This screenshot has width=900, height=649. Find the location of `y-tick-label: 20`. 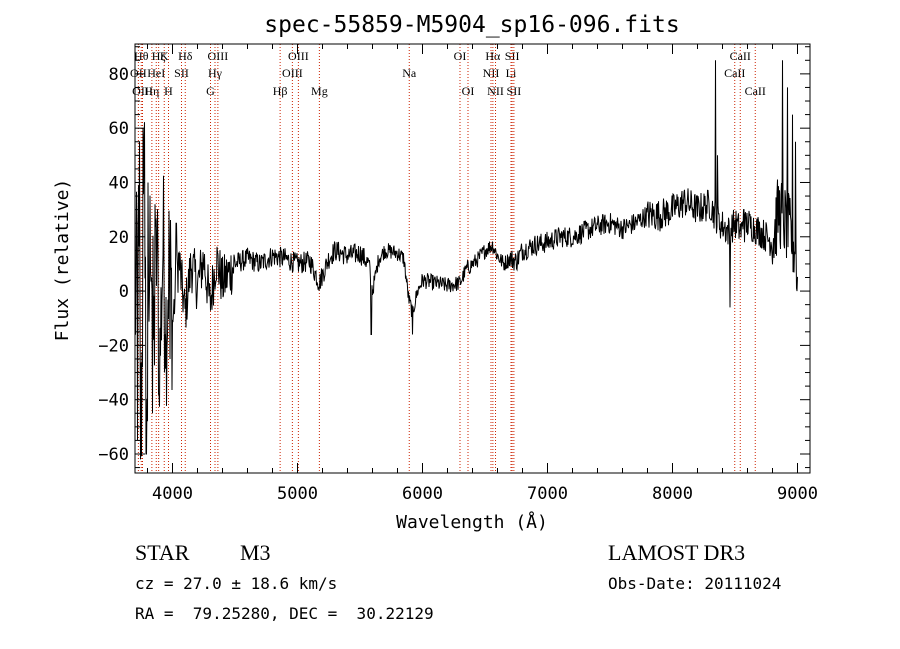

y-tick-label: 20 is located at coordinates (119, 238).